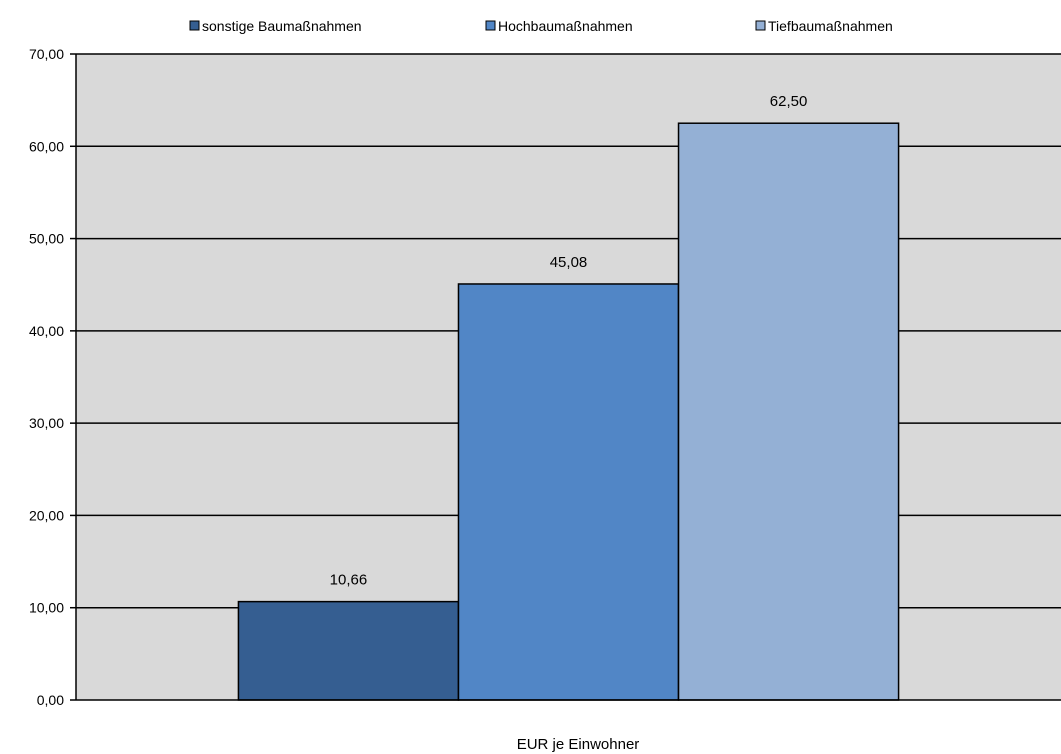 The width and height of the screenshot is (1061, 754). I want to click on x-axis-label: EUR je Einwohner, so click(578, 744).